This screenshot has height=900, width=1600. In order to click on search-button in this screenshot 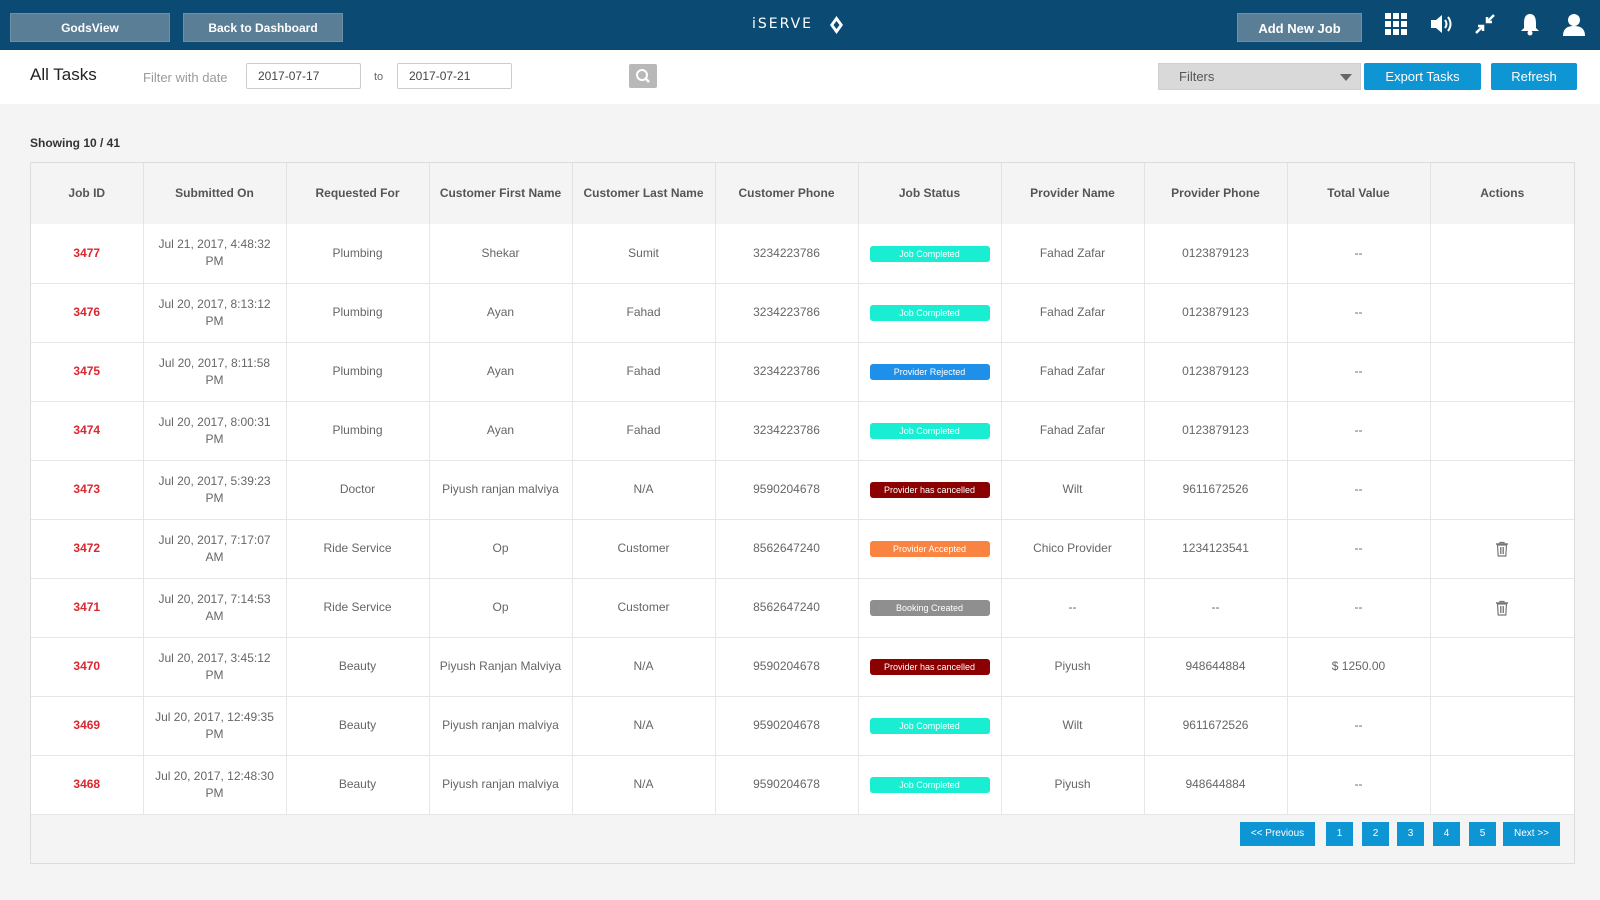, I will do `click(643, 76)`.